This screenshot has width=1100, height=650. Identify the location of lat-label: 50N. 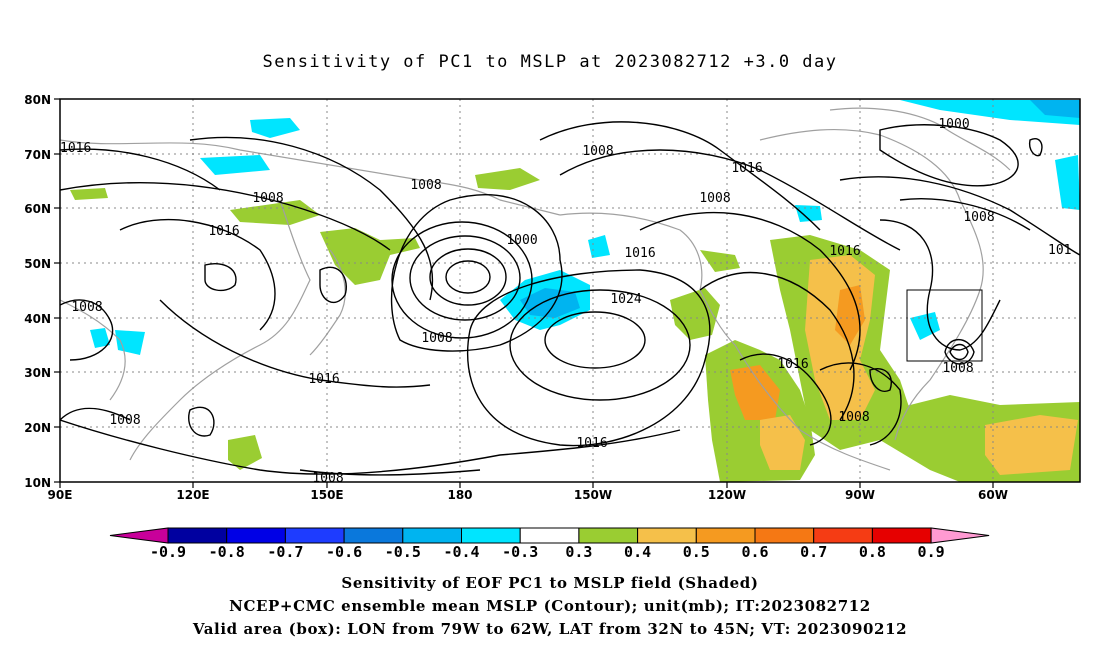
(37, 264).